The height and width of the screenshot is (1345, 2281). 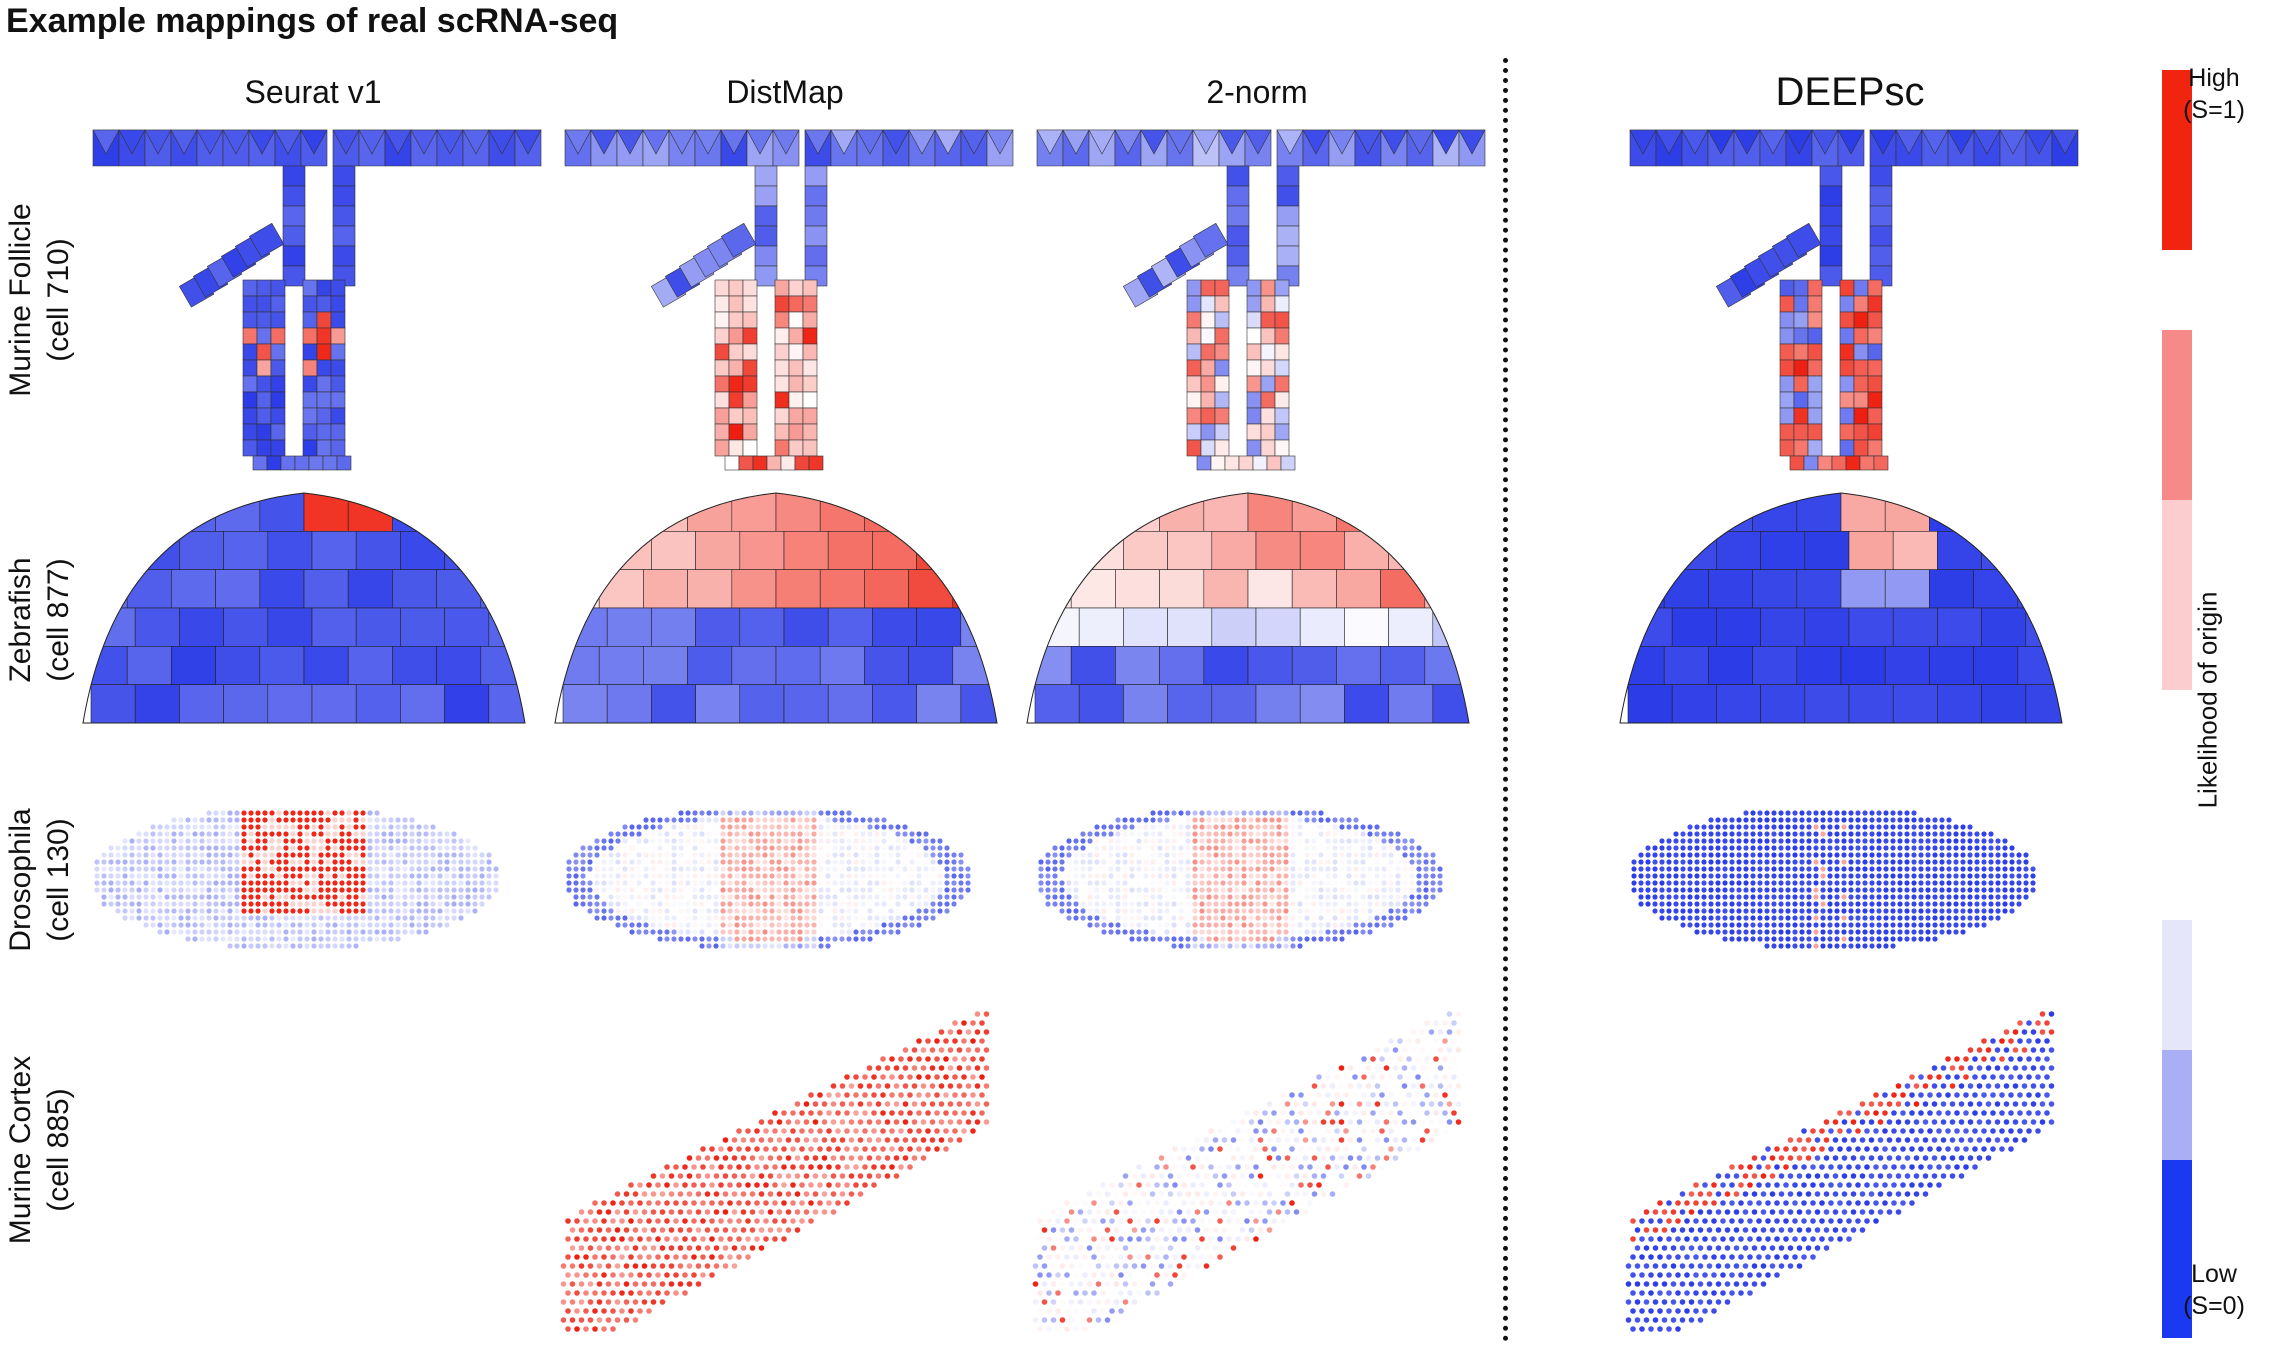 I want to click on colorbar-high-line1: High, so click(x=2214, y=78).